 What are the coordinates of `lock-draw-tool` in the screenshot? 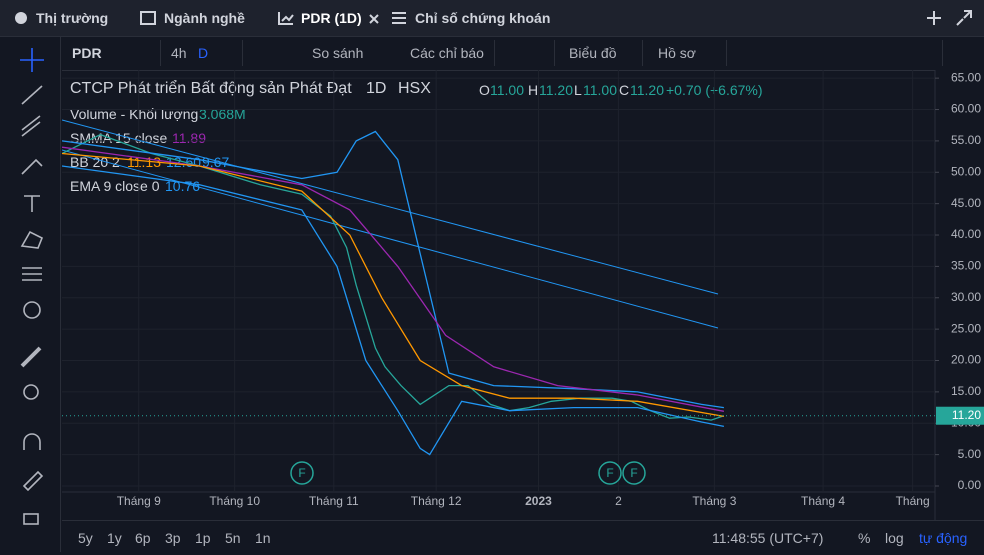 It's located at (33, 481).